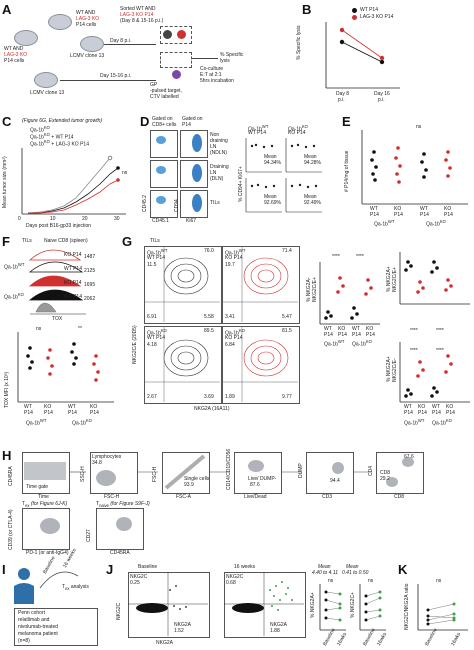  Describe the element at coordinates (257, 133) in the screenshot. I see `d-wt-p14: WT P14` at that location.